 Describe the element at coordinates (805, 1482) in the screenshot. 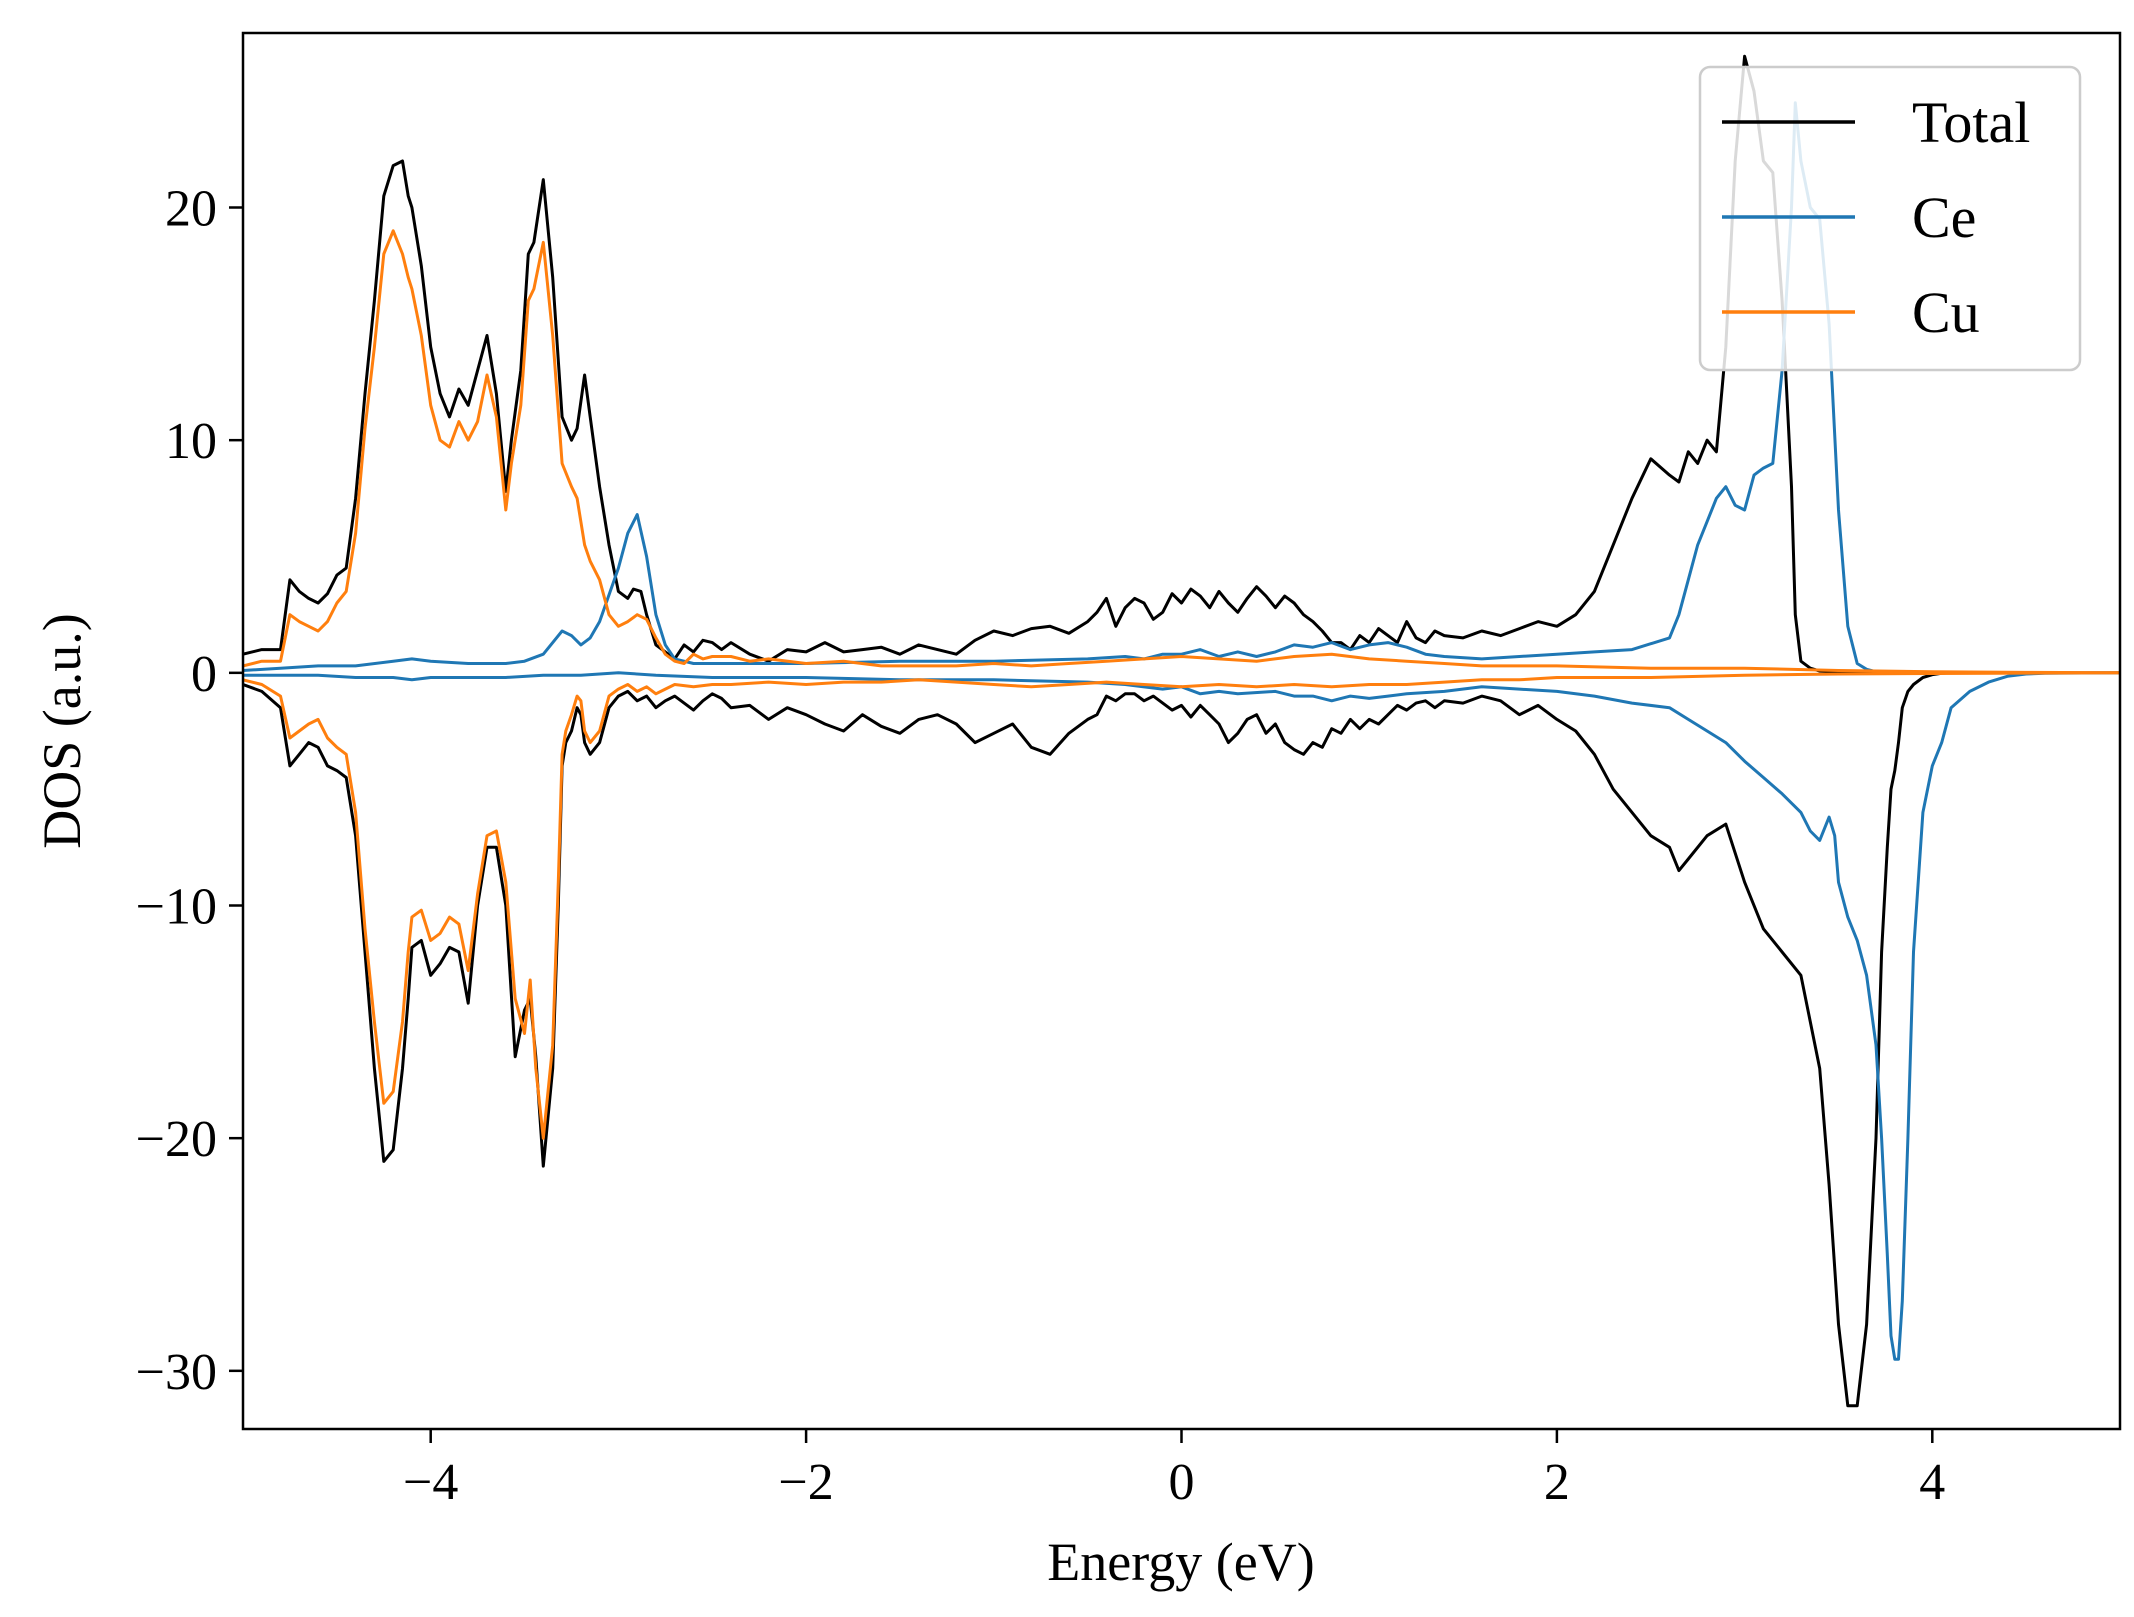

I see `x-tick-label: −2` at that location.